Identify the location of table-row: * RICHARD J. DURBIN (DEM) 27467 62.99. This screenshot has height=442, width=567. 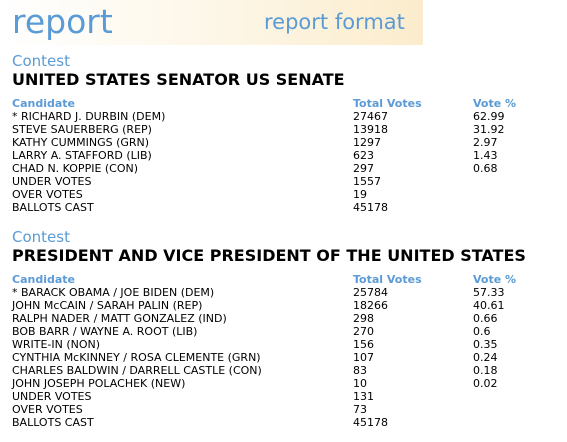
(282, 116).